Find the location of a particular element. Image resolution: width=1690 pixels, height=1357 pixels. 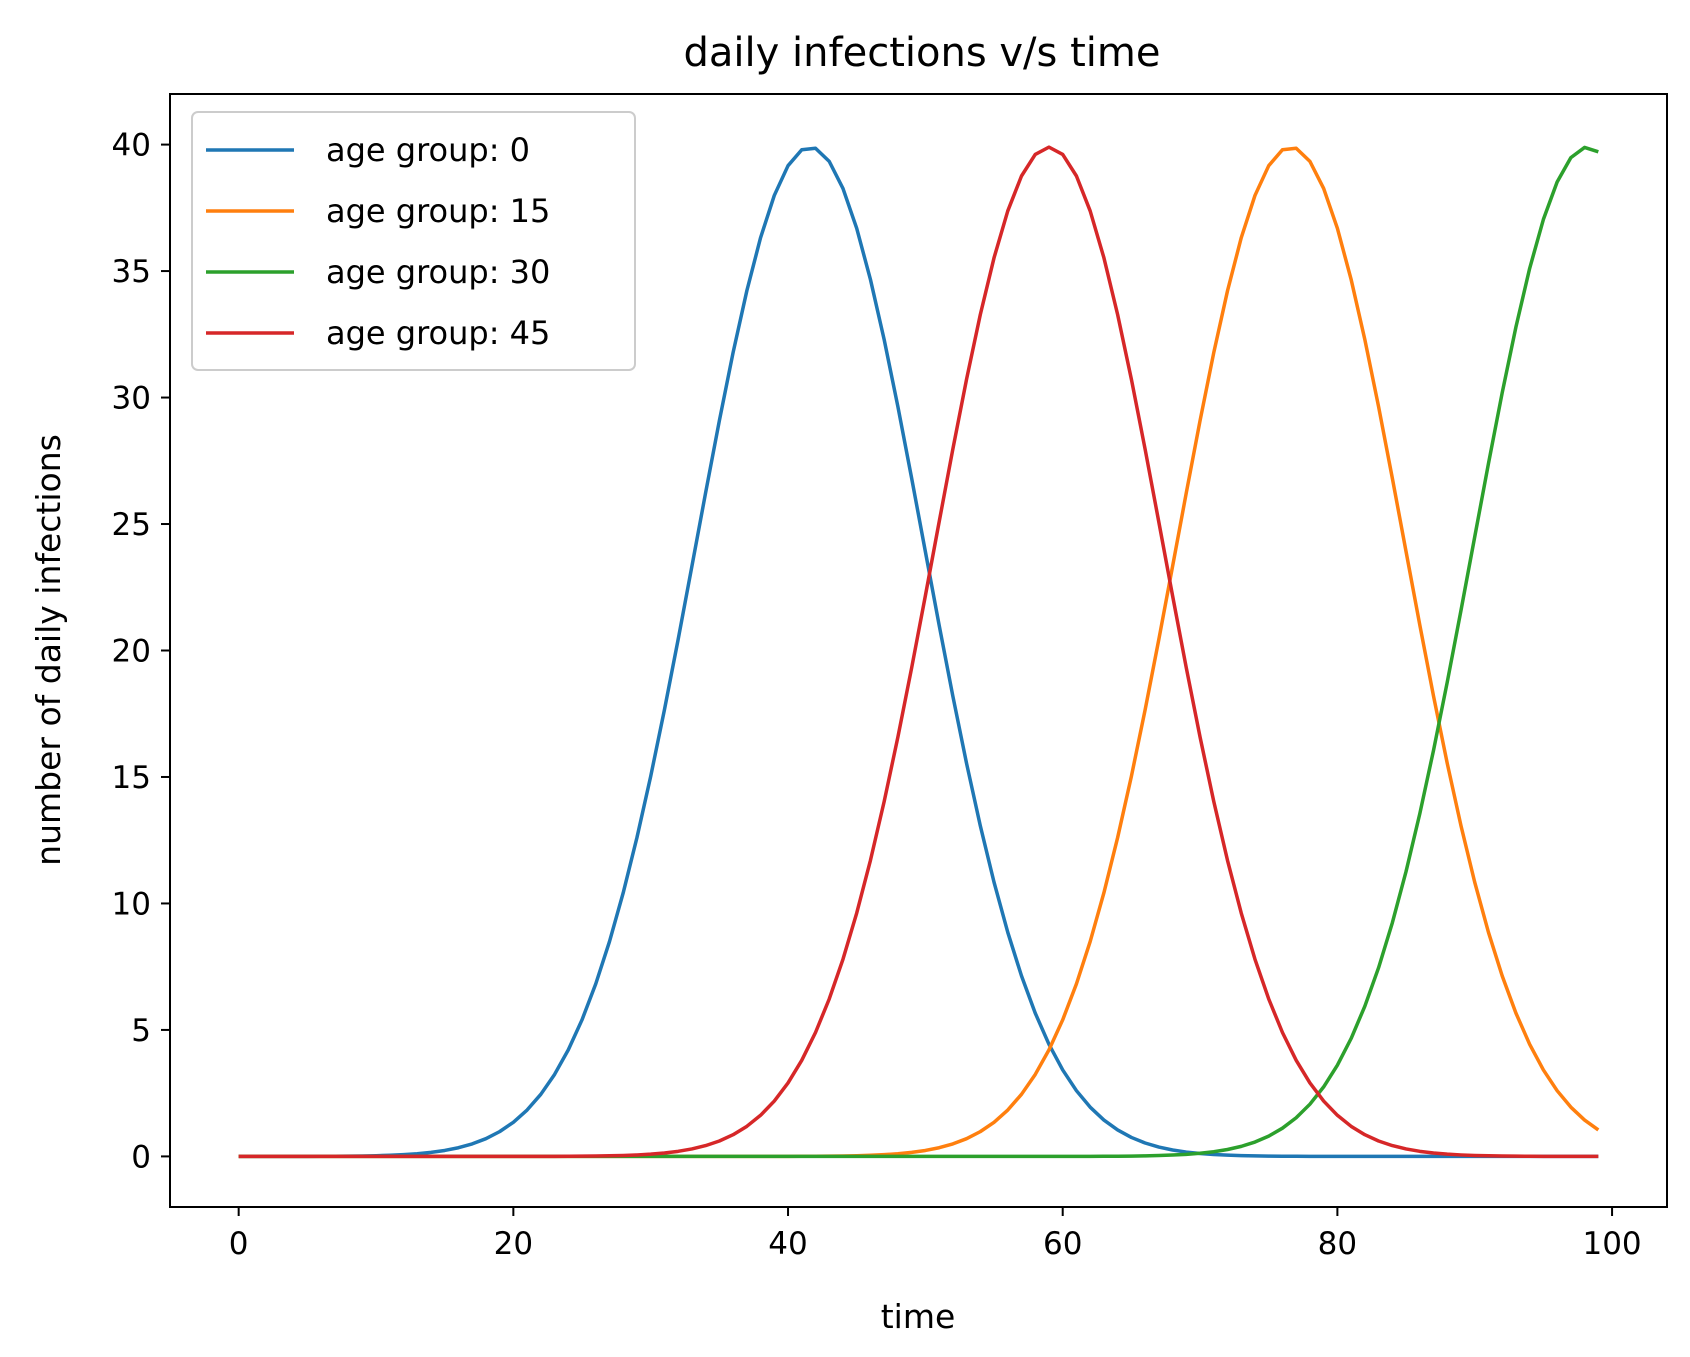

y-tick-label: 25 is located at coordinates (131, 525).